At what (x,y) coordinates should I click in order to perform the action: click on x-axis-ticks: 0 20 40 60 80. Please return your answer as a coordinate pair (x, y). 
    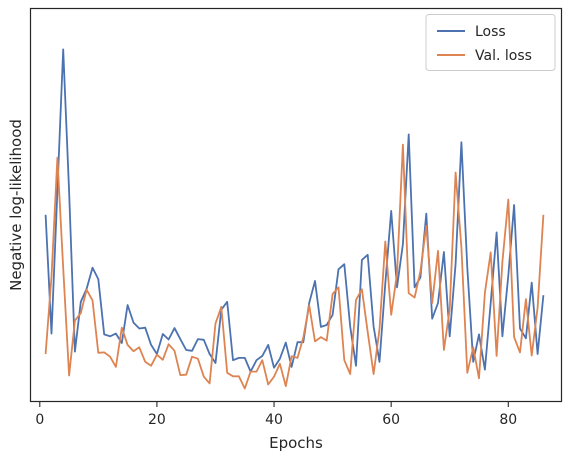
    Looking at the image, I should click on (276, 414).